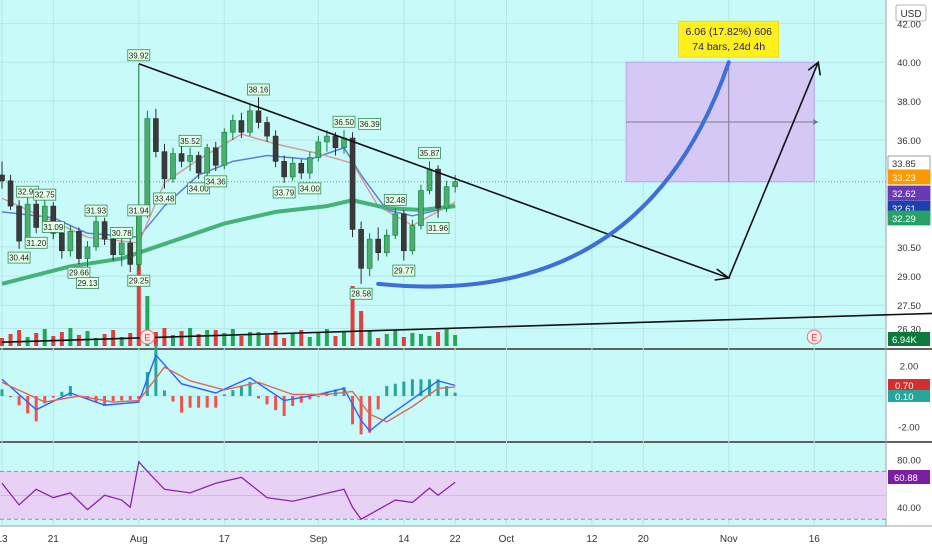 The height and width of the screenshot is (550, 932). Describe the element at coordinates (728, 39) in the screenshot. I see `measure-label-box` at that location.